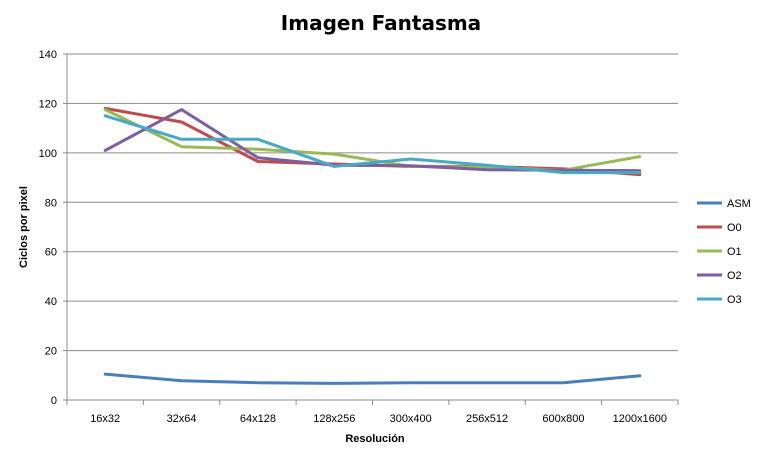 The height and width of the screenshot is (462, 764). I want to click on x-tick-label: 128x256, so click(334, 419).